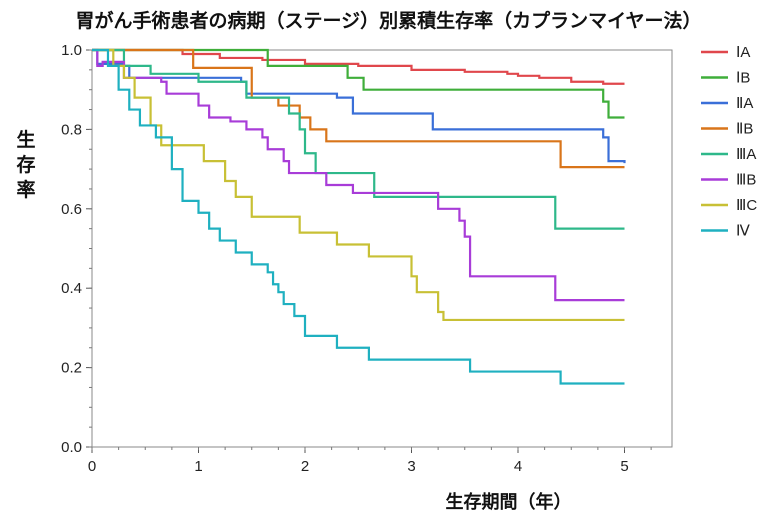 This screenshot has width=777, height=530. Describe the element at coordinates (198, 466) in the screenshot. I see `x-tick-label: 1` at that location.